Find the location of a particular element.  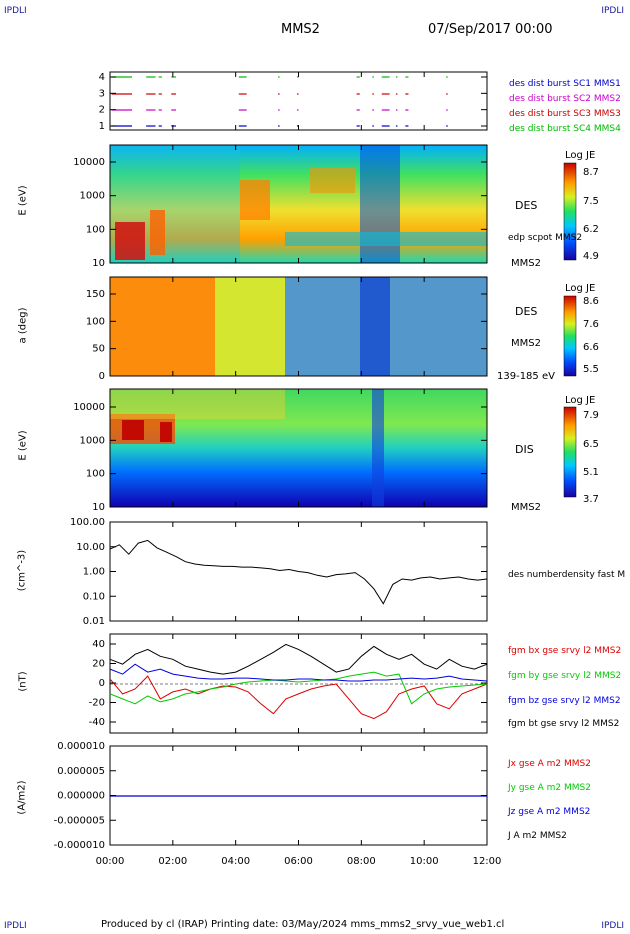

xtick-label: 12:00 is located at coordinates (487, 861).